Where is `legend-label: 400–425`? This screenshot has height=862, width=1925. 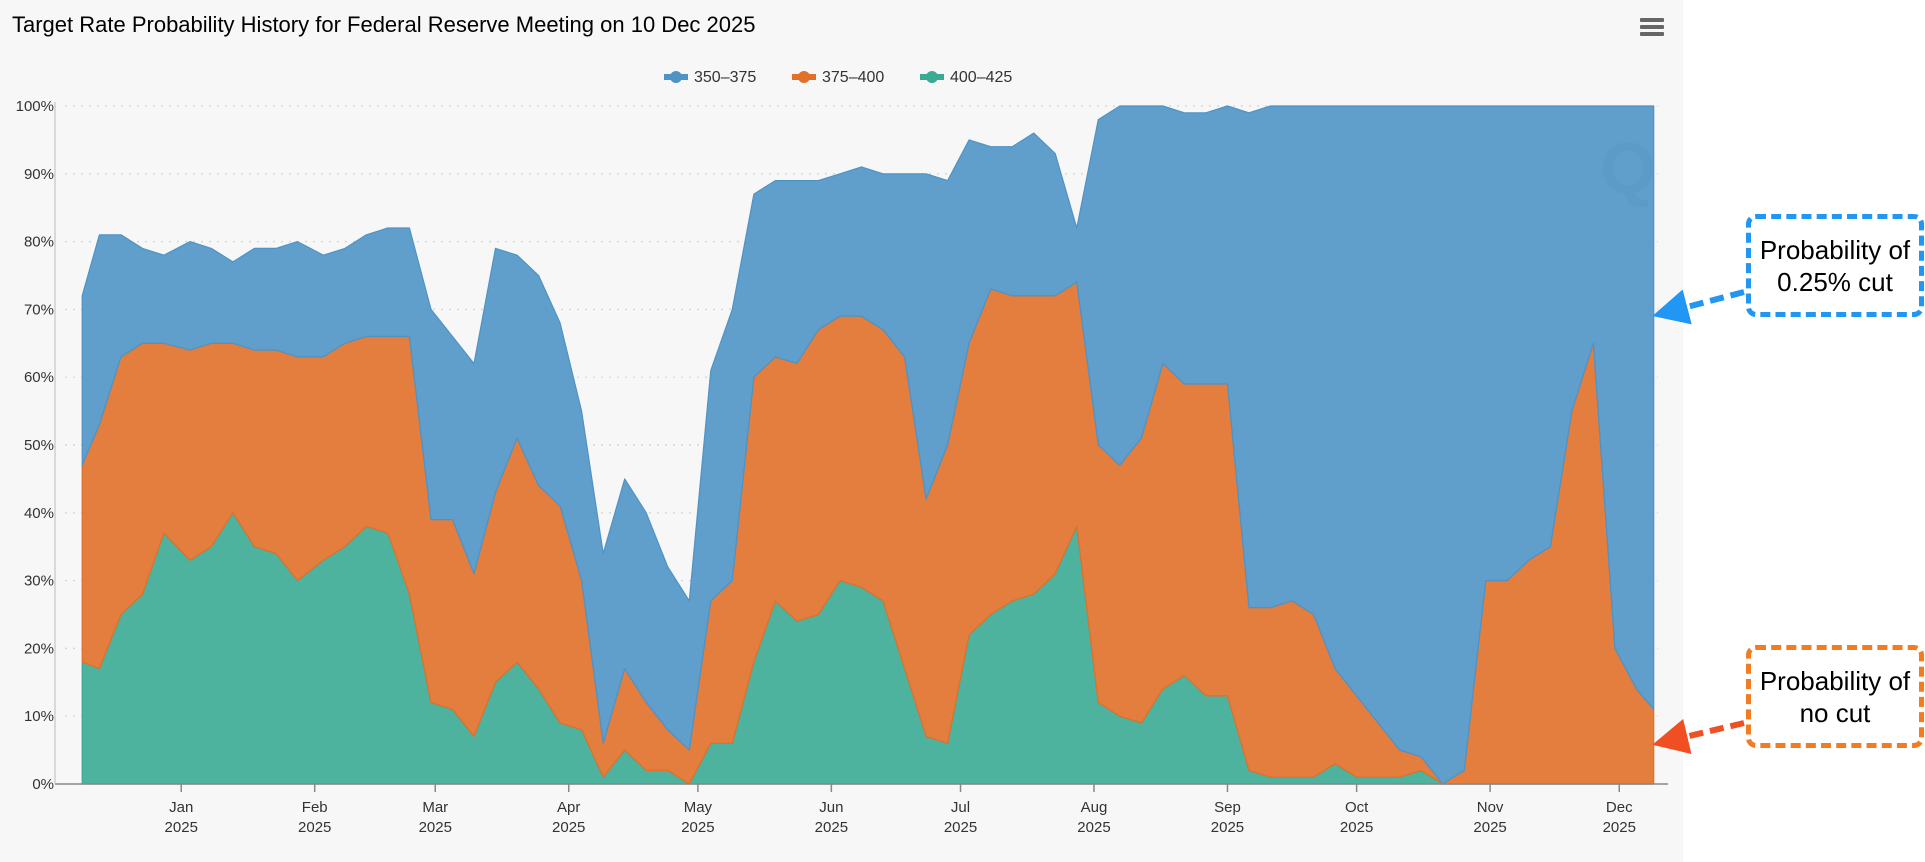
legend-label: 400–425 is located at coordinates (981, 77).